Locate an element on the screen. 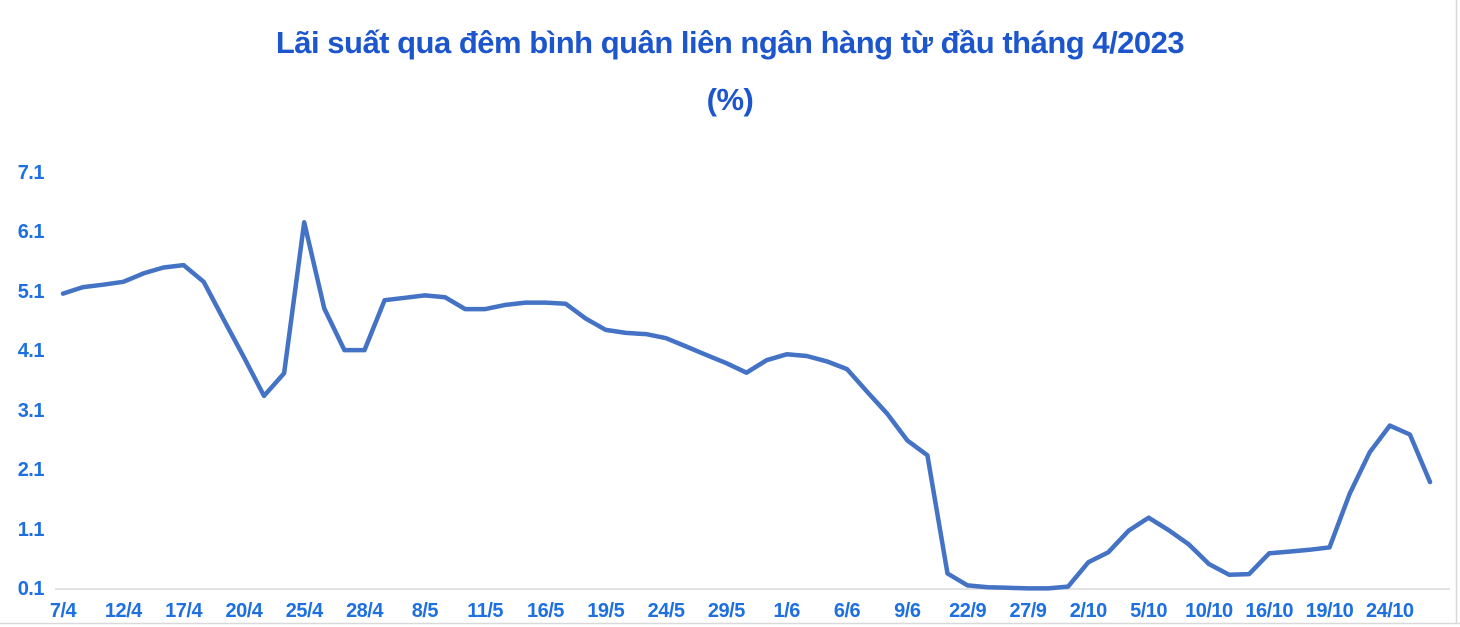  x-tick-label: 25/4 is located at coordinates (304, 611).